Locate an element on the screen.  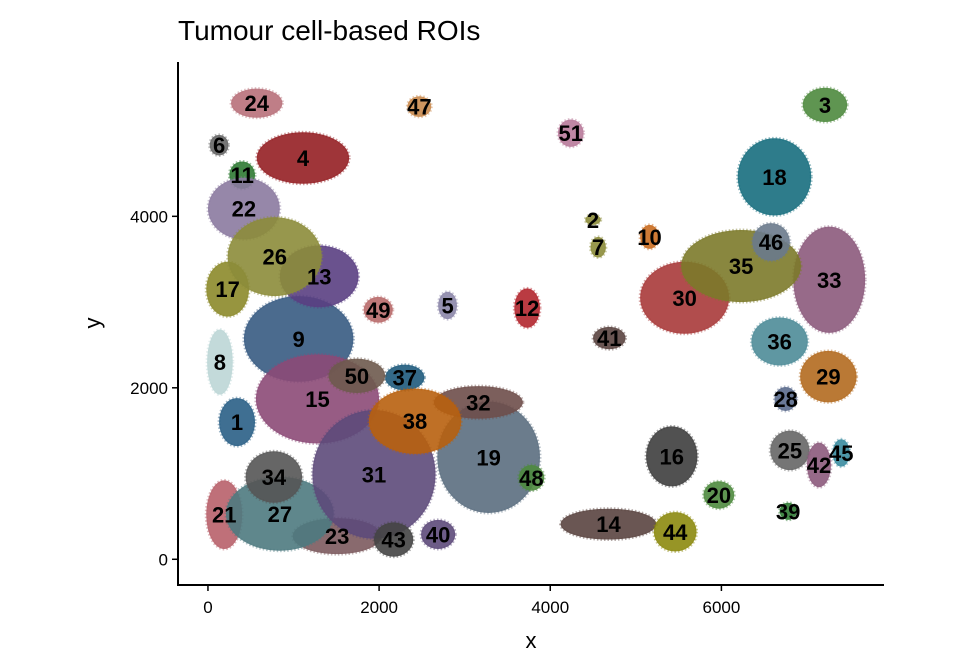
roi-label-15: 15 is located at coordinates (317, 399).